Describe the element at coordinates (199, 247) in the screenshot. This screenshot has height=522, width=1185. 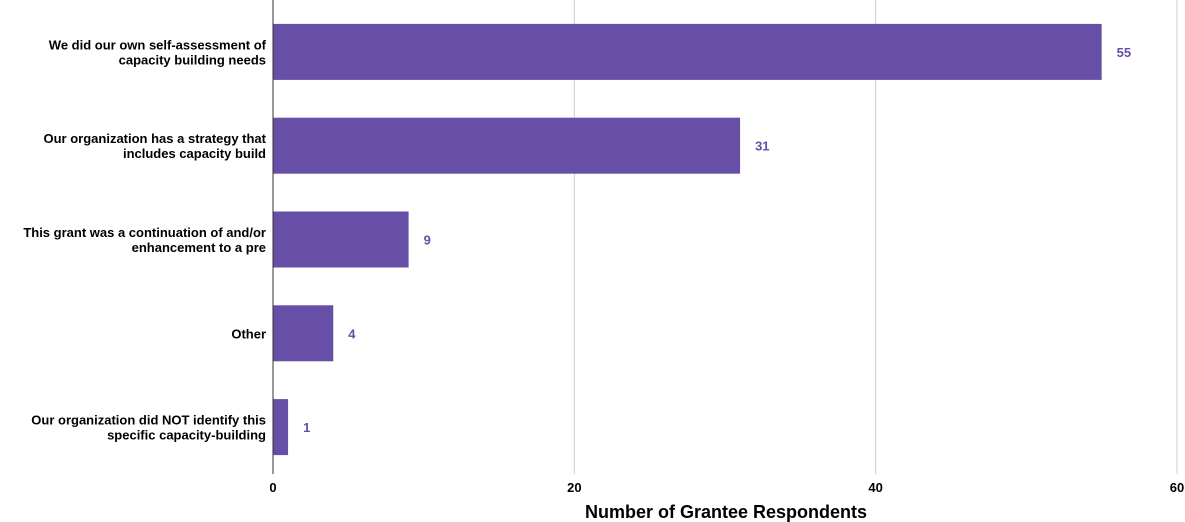
I see `y-category-label-line: enhancement to a pre` at that location.